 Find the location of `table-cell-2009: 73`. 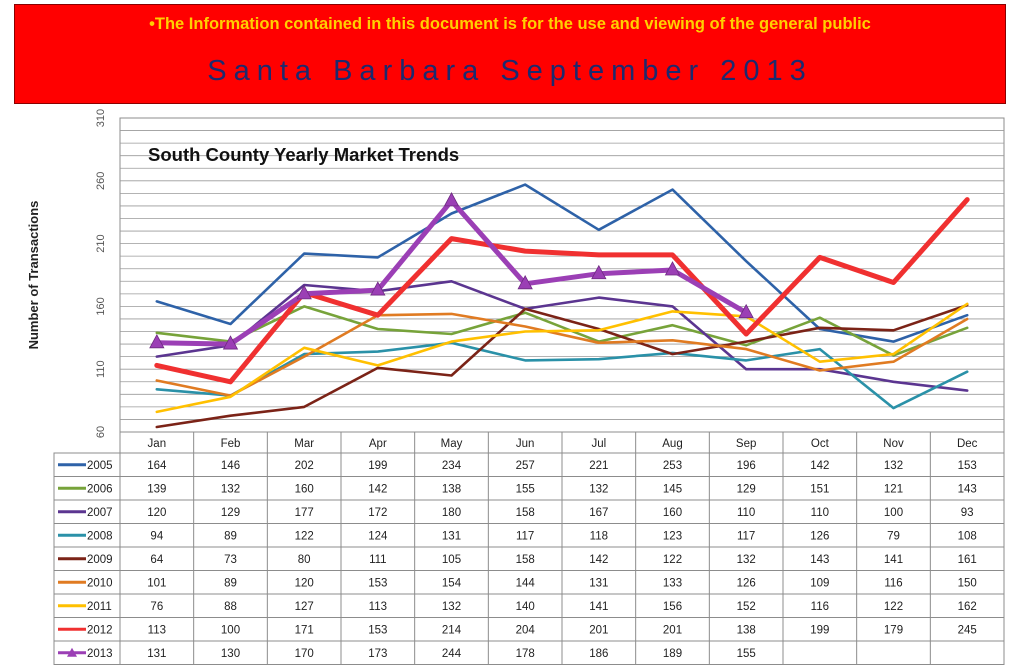

table-cell-2009: 73 is located at coordinates (230, 560).